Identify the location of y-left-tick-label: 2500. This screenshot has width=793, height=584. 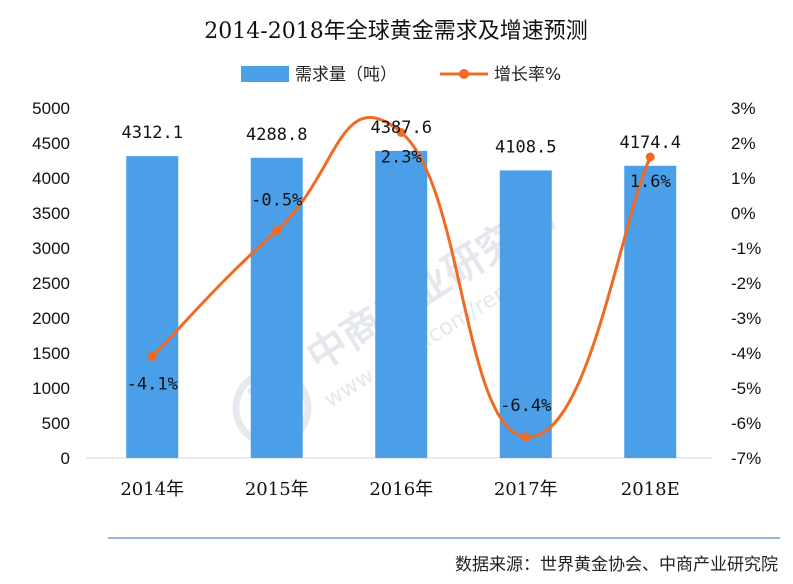
(51, 283).